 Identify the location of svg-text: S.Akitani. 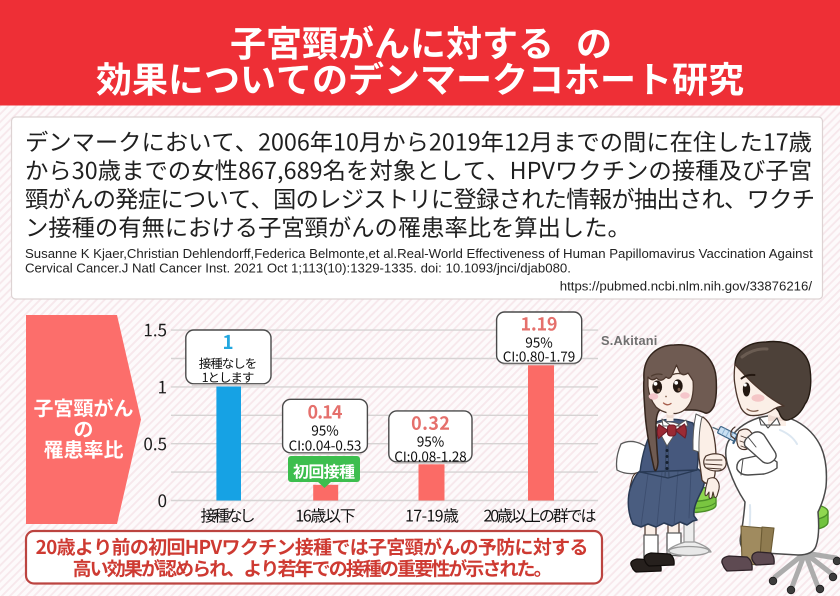
(629, 340).